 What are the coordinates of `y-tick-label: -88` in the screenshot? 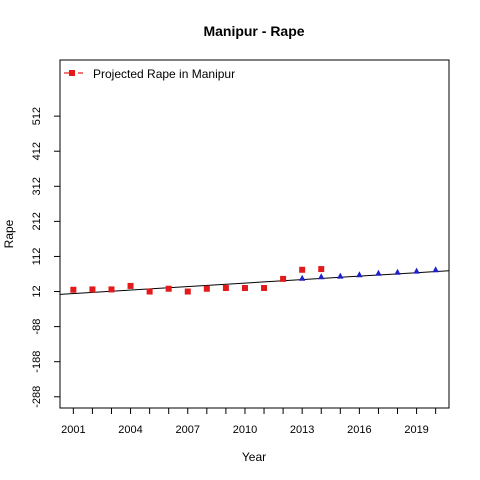 It's located at (37, 327).